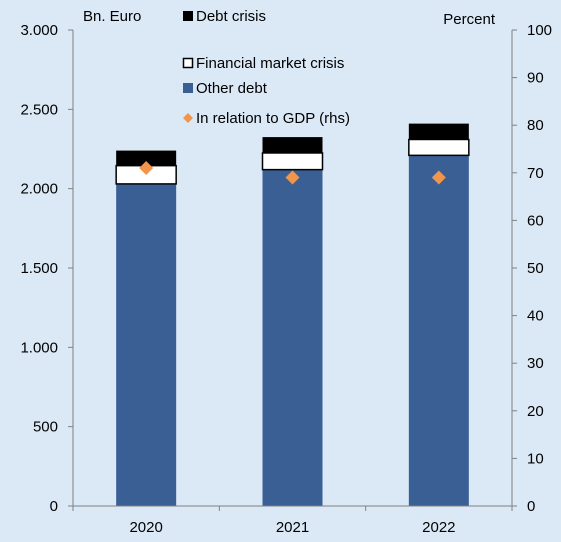 Image resolution: width=561 pixels, height=542 pixels. What do you see at coordinates (535, 363) in the screenshot?
I see `right-axis-tick-label: 30` at bounding box center [535, 363].